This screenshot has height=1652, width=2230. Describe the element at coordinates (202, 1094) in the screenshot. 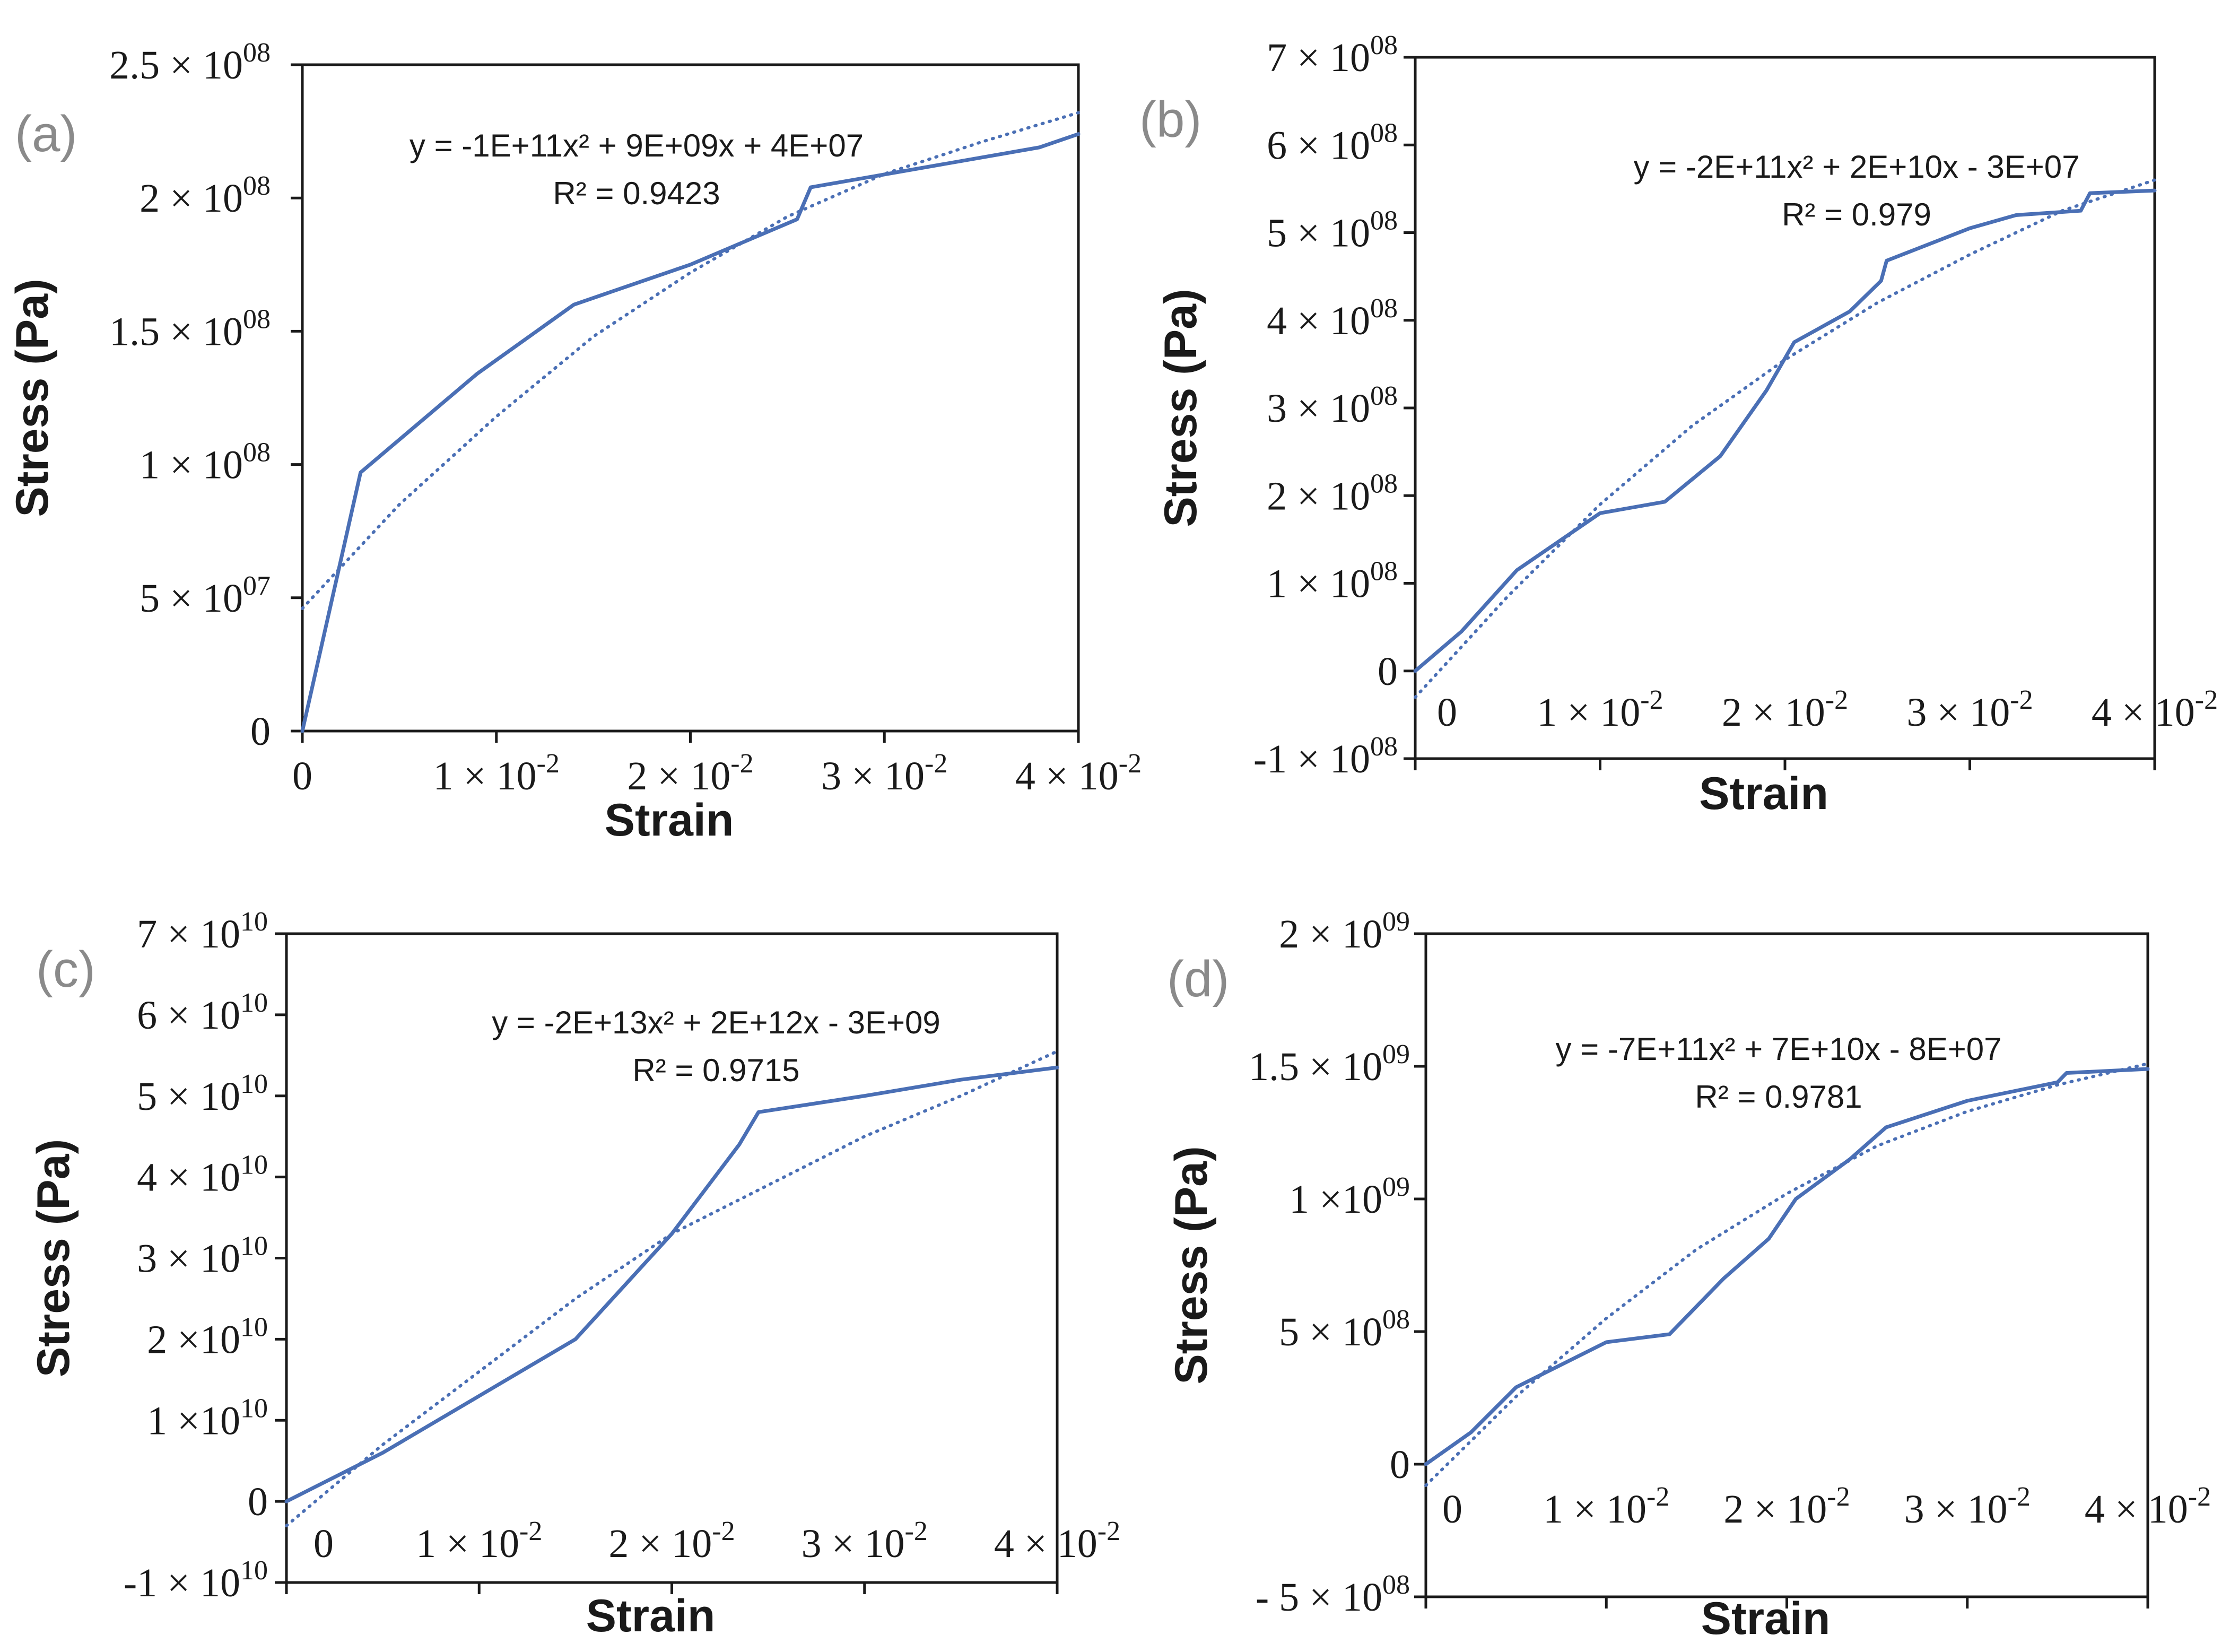

I see `y-tick-label: 5 × 10¹⁰` at that location.